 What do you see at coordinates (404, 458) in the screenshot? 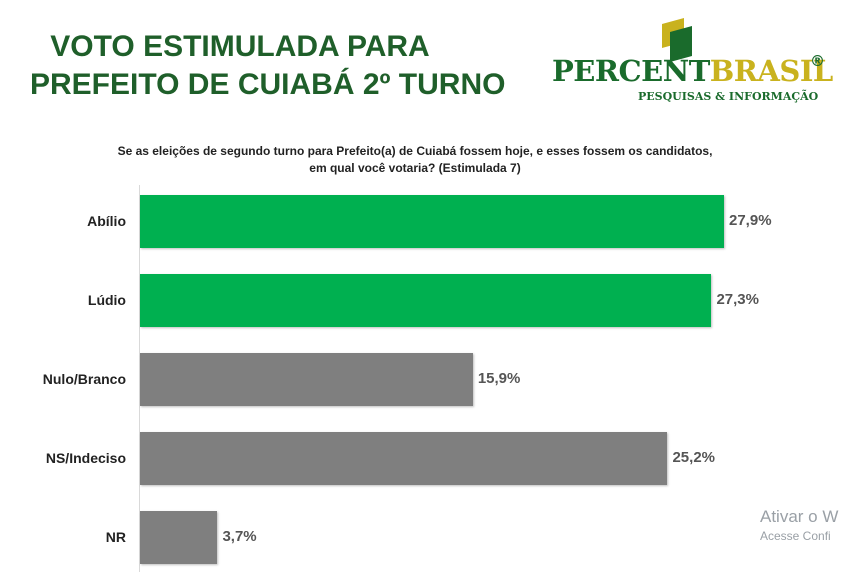
I see `bar-ns-indeciso` at bounding box center [404, 458].